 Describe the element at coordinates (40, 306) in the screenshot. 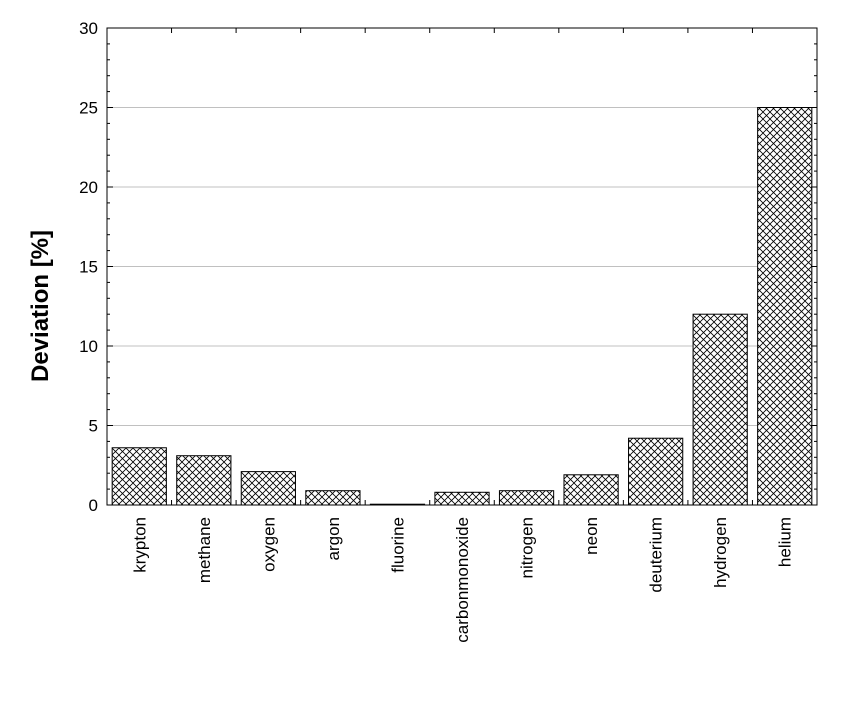

I see `y-axis-title: Deviation [%]` at that location.